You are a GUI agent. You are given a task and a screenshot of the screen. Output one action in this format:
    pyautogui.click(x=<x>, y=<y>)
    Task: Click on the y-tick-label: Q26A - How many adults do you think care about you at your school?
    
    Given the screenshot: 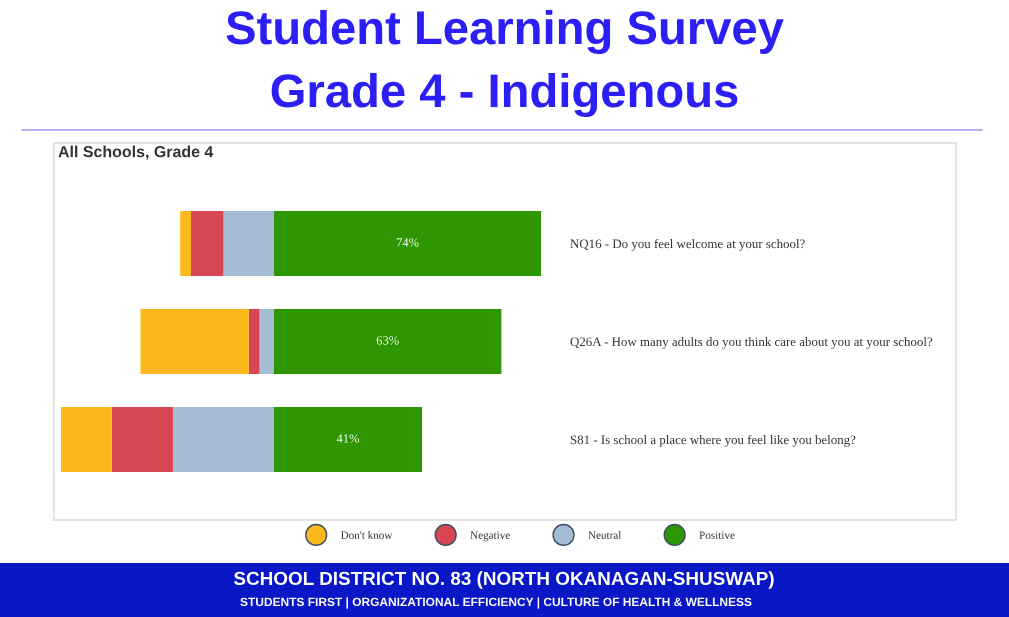 What is the action you would take?
    pyautogui.click(x=751, y=343)
    